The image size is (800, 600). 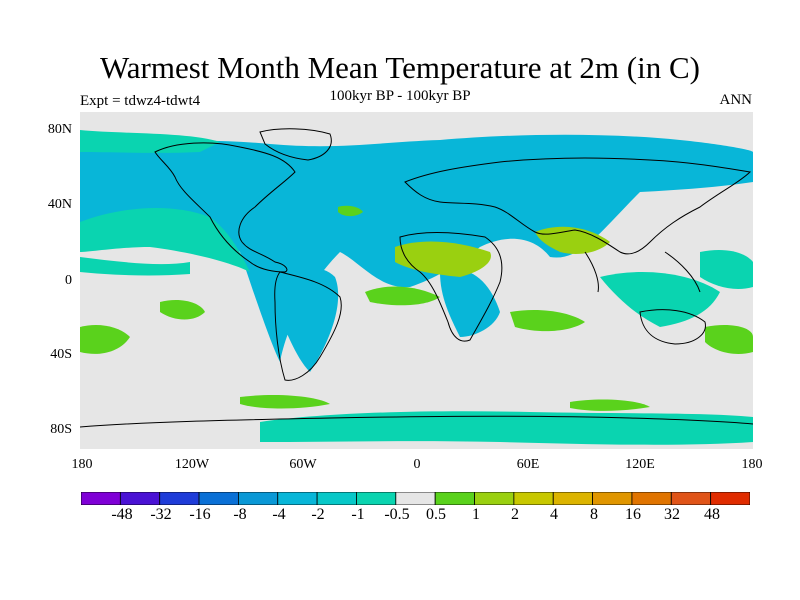 I want to click on colorbar-label: 48, so click(x=712, y=514).